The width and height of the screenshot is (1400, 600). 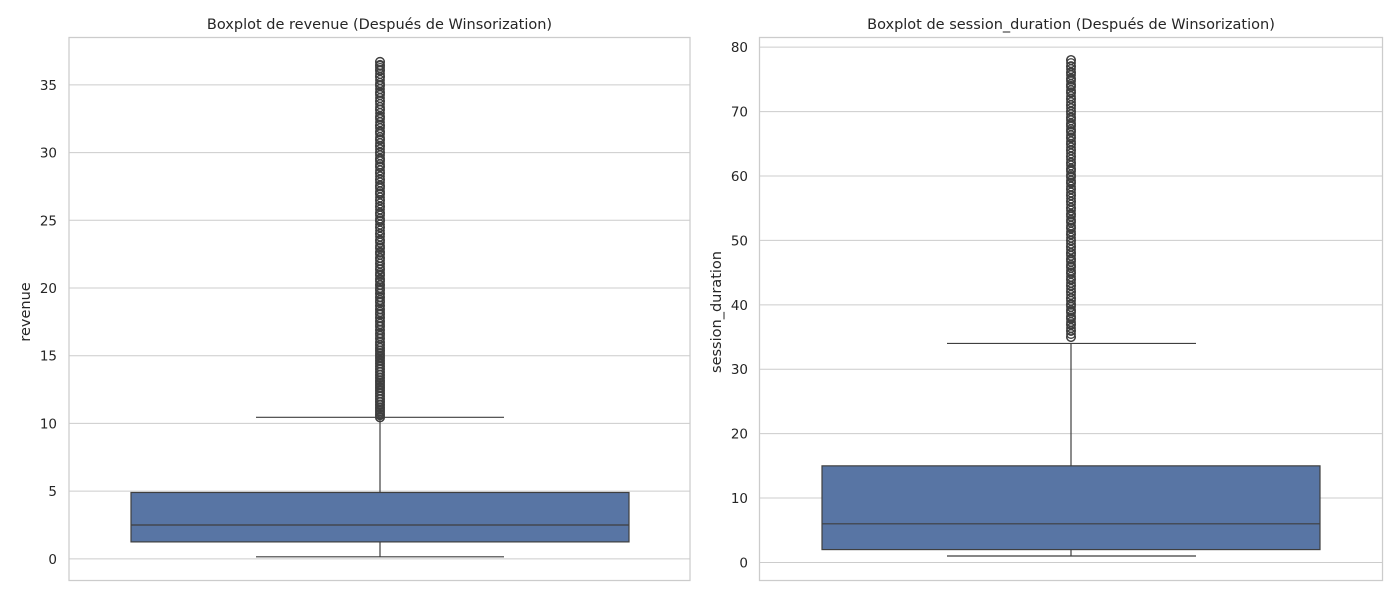 I want to click on y-tick-label: 70, so click(x=739, y=113).